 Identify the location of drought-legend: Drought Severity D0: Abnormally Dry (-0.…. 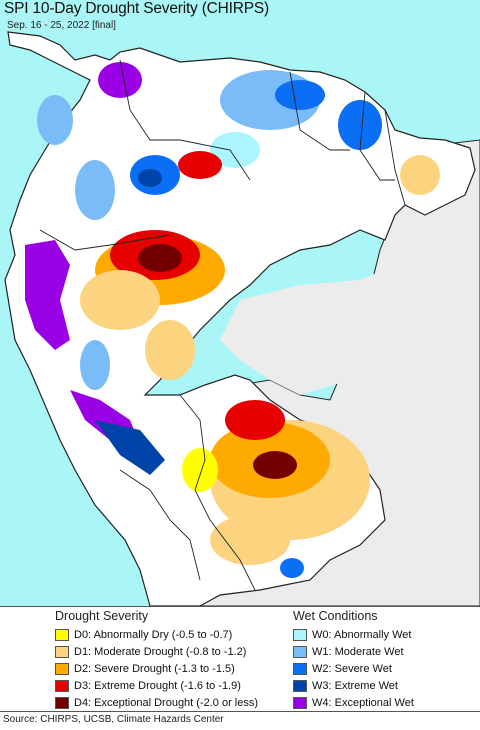
(156, 660).